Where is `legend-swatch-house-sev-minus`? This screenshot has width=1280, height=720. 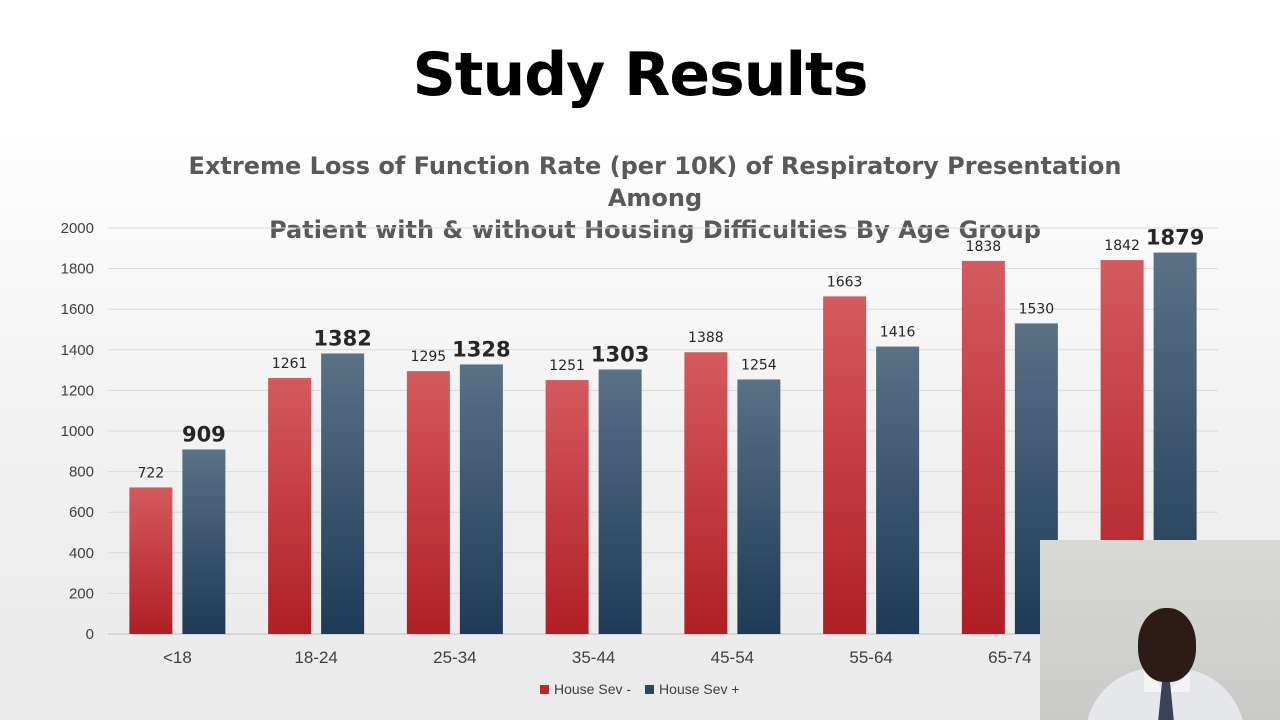 legend-swatch-house-sev-minus is located at coordinates (544, 689).